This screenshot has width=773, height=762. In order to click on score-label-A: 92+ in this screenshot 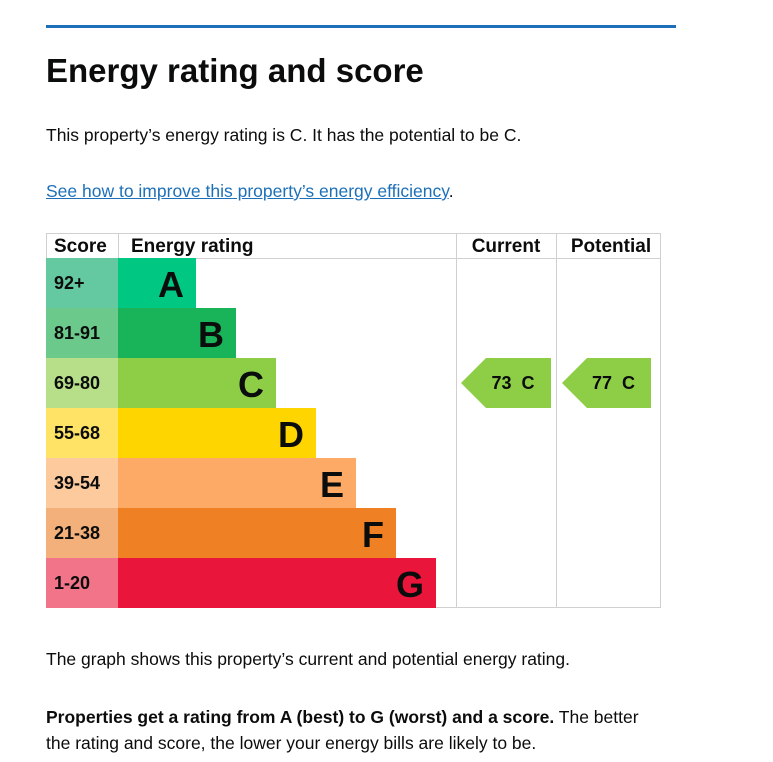, I will do `click(69, 283)`.